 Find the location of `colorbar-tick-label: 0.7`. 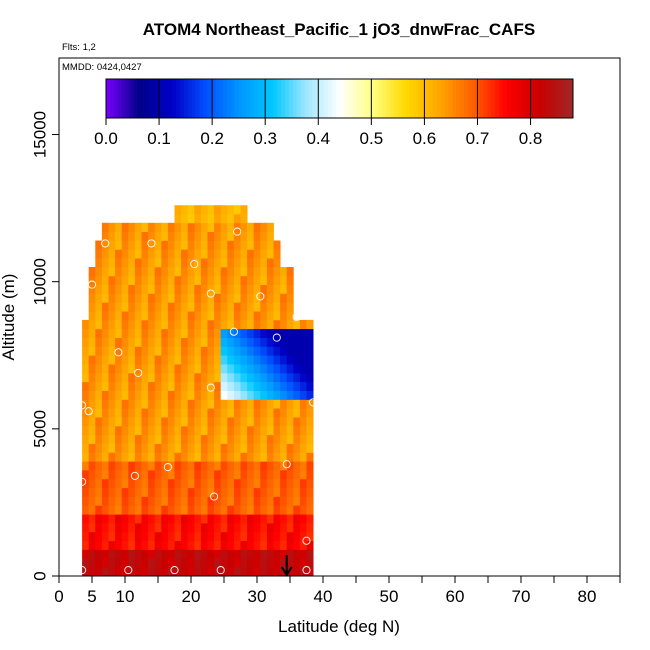

colorbar-tick-label: 0.7 is located at coordinates (478, 138).